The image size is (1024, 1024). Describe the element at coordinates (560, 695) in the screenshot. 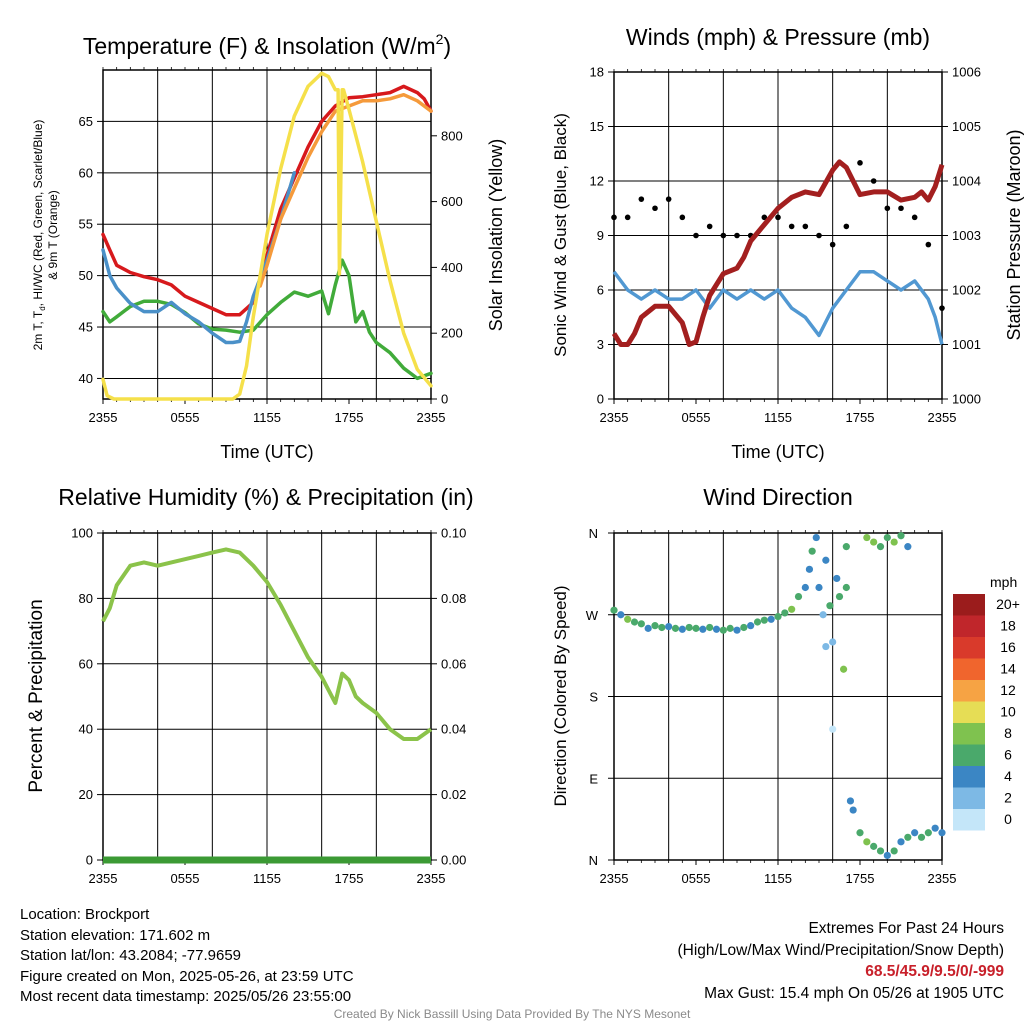

I see `wind-direction-y-label: Direction (Colored By Speed)` at that location.